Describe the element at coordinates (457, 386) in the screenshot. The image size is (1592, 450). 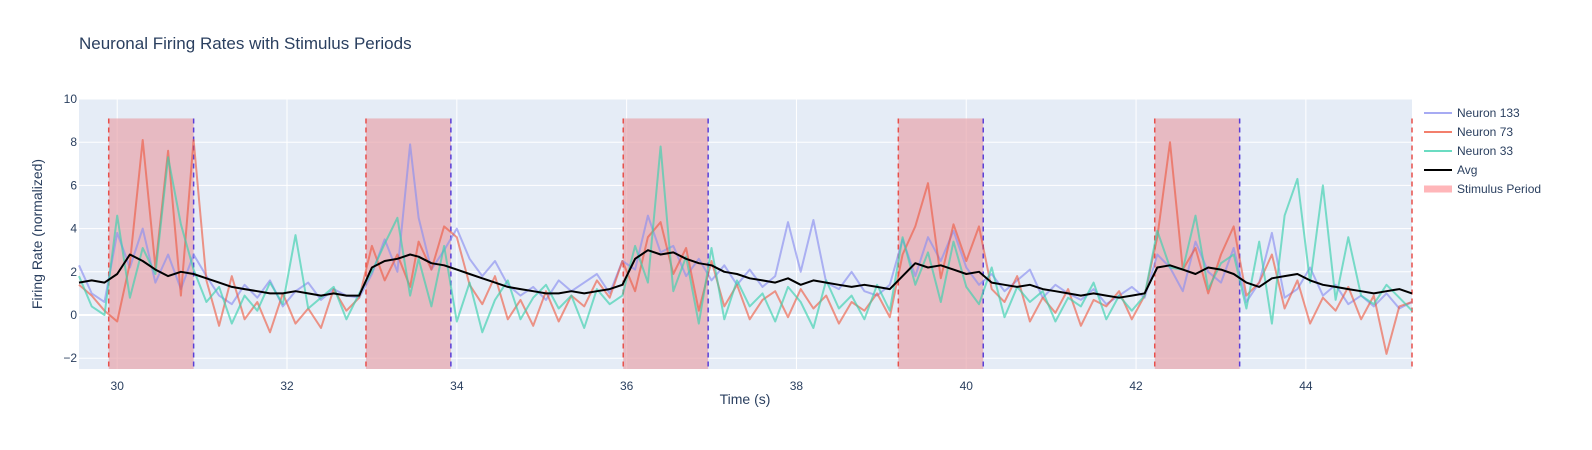
I see `x-tick-label: 34` at that location.